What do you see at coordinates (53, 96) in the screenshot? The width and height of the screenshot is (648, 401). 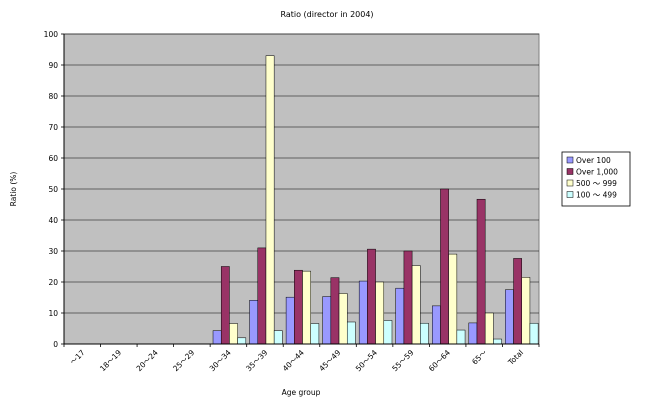 I see `y-tick-label: 80` at bounding box center [53, 96].